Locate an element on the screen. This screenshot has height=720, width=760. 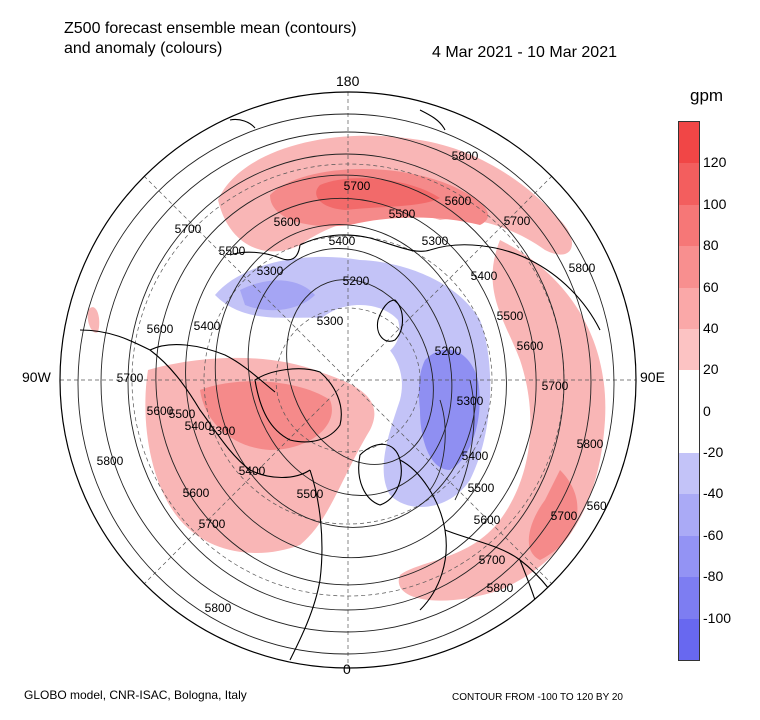
anomaly-negative-arctic is located at coordinates (353, 381).